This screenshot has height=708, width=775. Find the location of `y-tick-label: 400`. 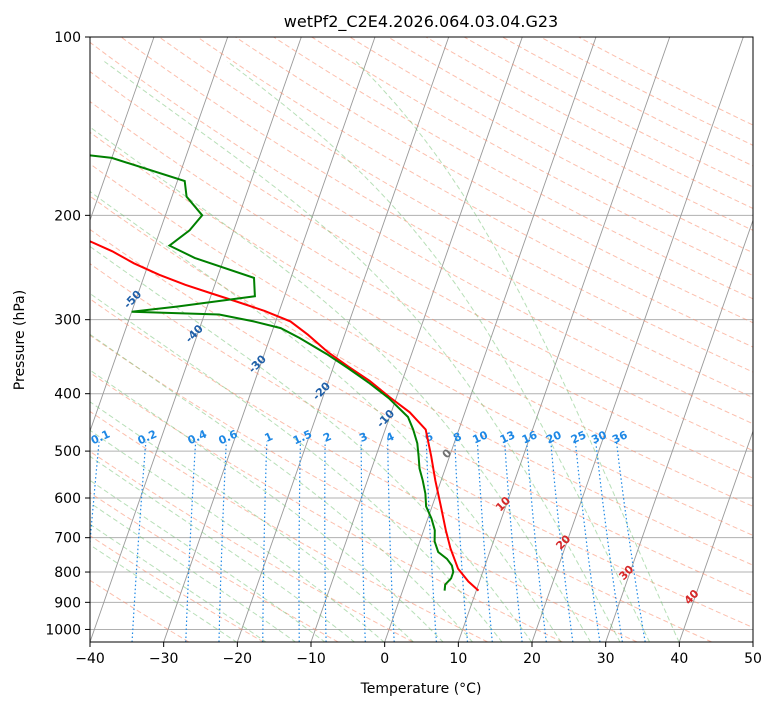

y-tick-label: 400 is located at coordinates (67, 395).